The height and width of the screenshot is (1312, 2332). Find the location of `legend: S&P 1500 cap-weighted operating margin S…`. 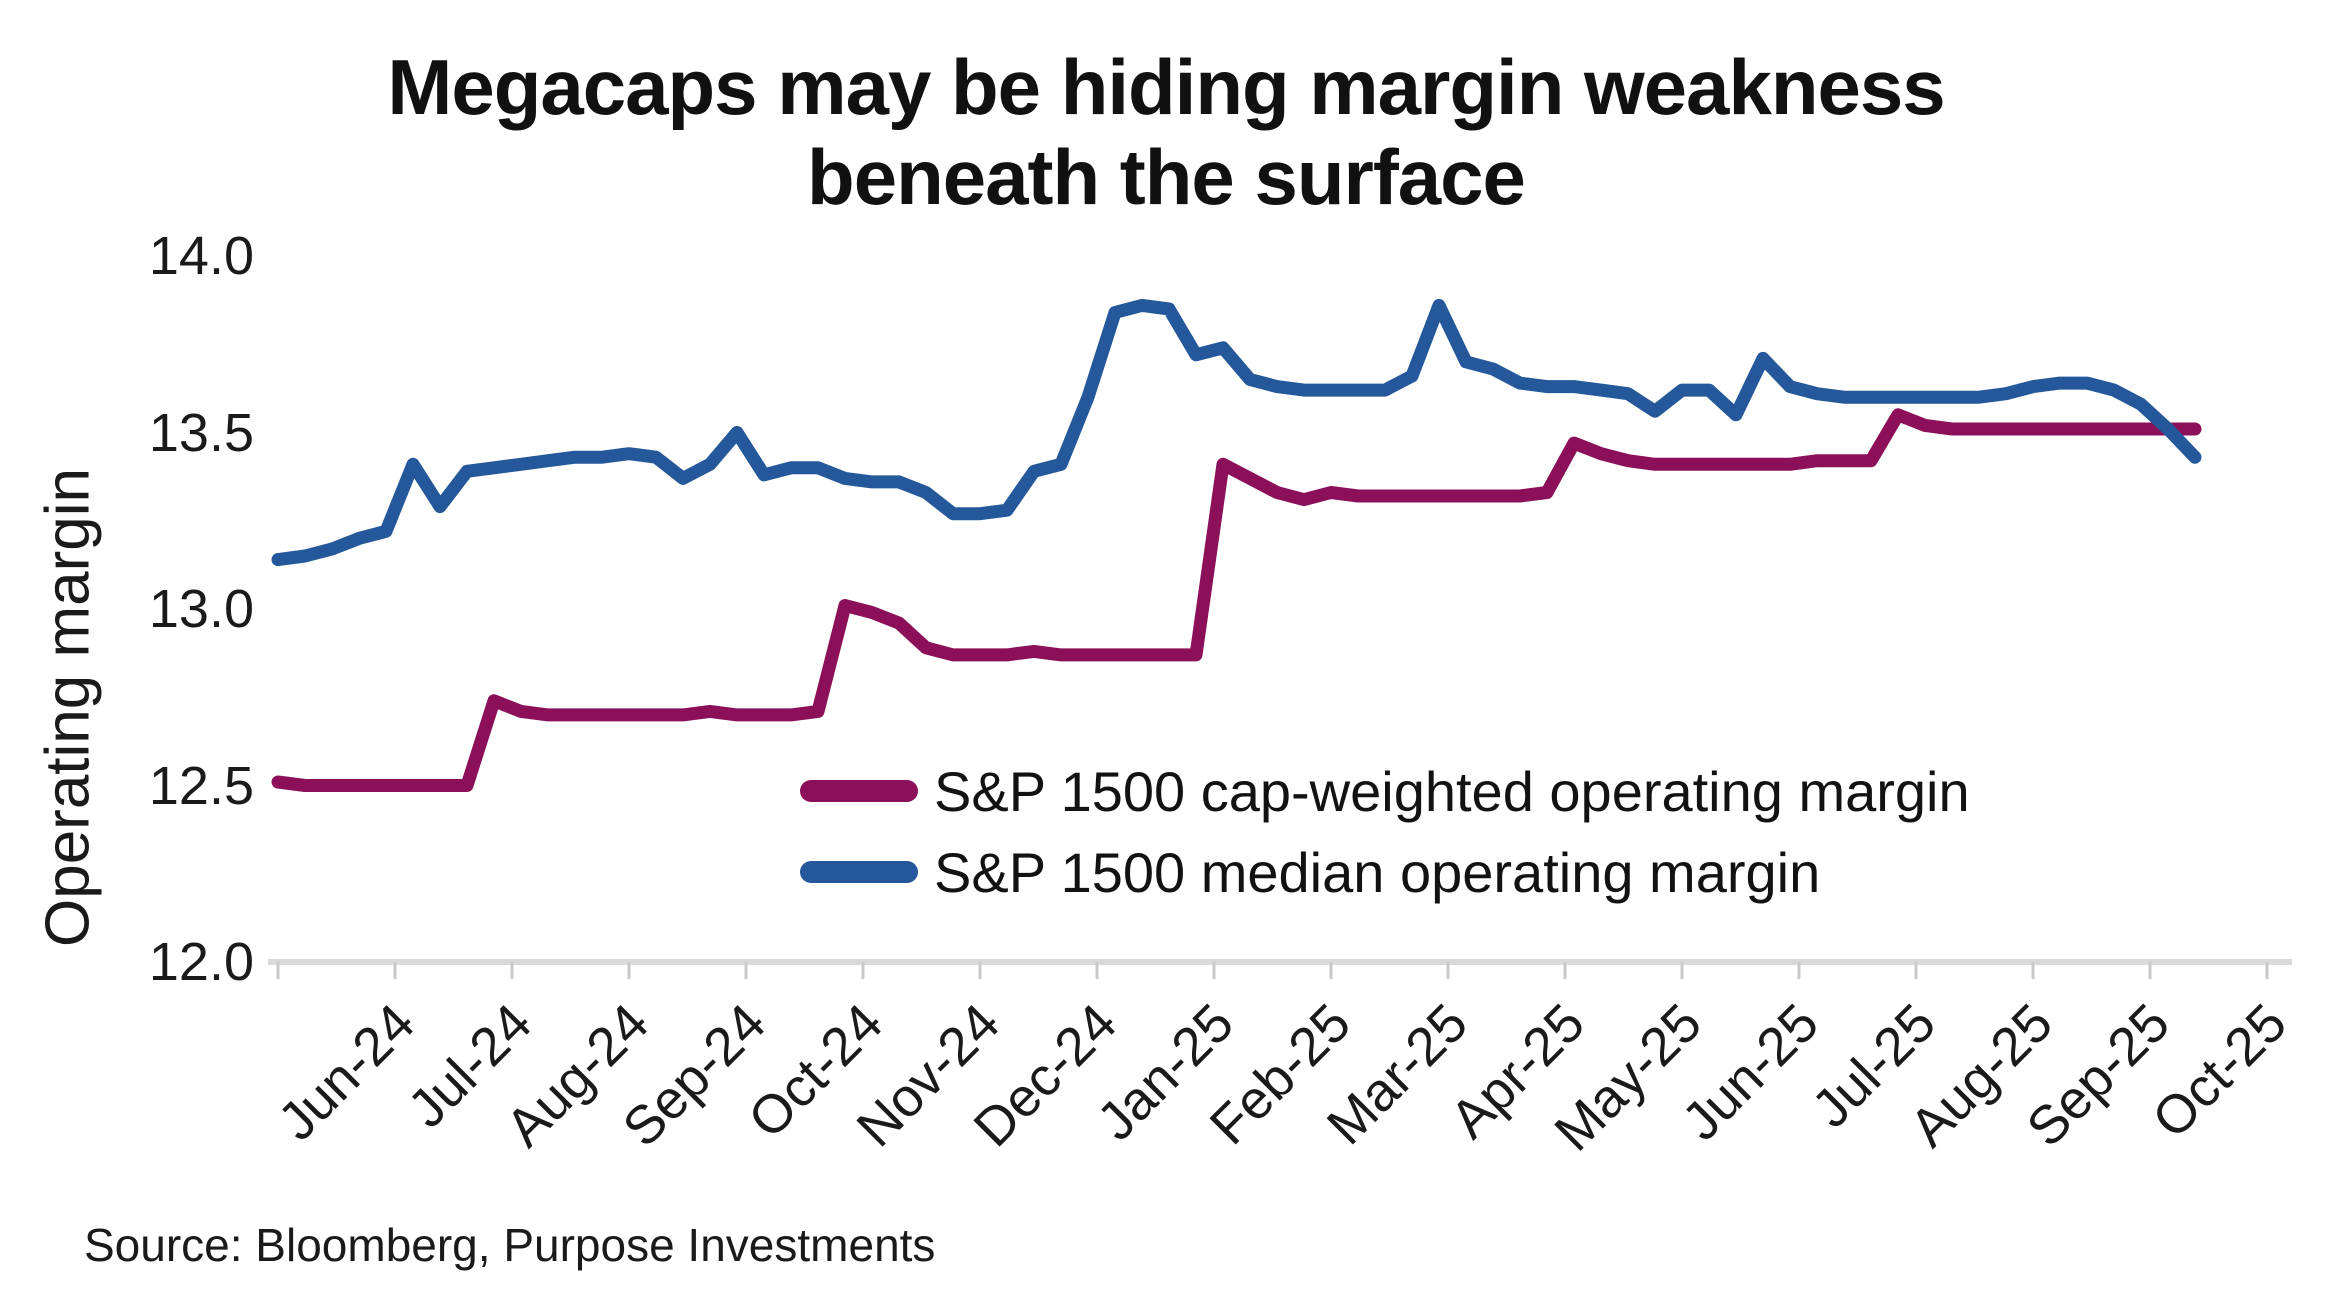

legend: S&P 1500 cap-weighted operating margin S… is located at coordinates (1385, 842).